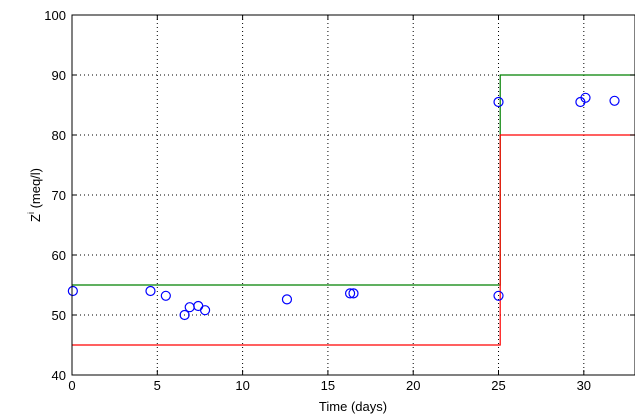 The height and width of the screenshot is (416, 635). Describe the element at coordinates (157, 385) in the screenshot. I see `x-tick-label: 5` at that location.